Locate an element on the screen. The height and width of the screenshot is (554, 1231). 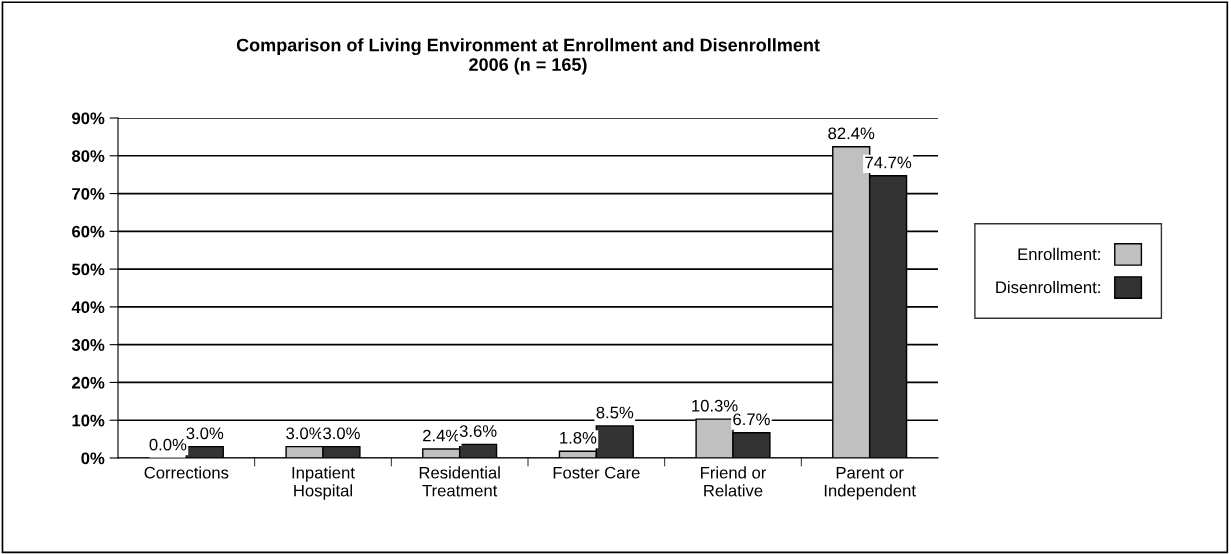
x-tick-label: Friend or Relative is located at coordinates (734, 481).